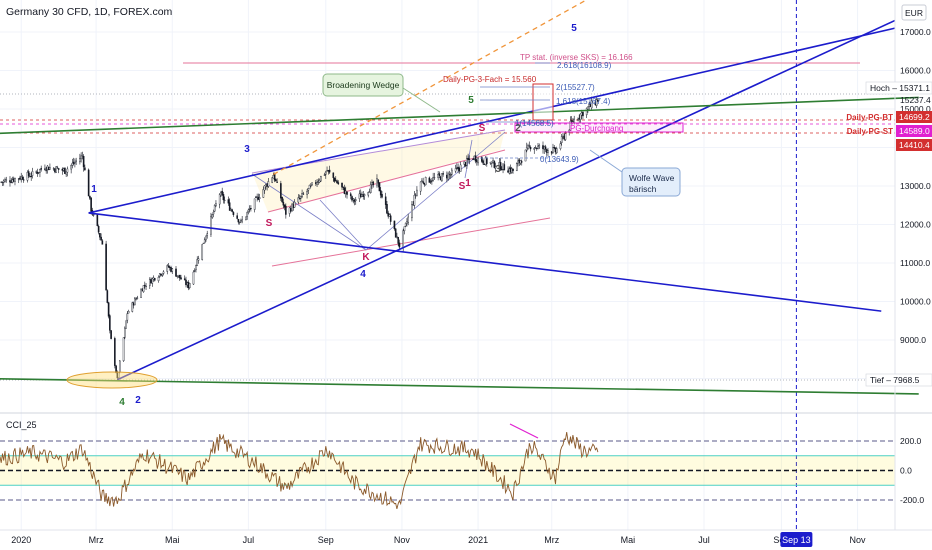 This screenshot has height=550, width=932. Describe the element at coordinates (584, 65) in the screenshot. I see `fib-2618-label: 2.618(16108.9)` at that location.